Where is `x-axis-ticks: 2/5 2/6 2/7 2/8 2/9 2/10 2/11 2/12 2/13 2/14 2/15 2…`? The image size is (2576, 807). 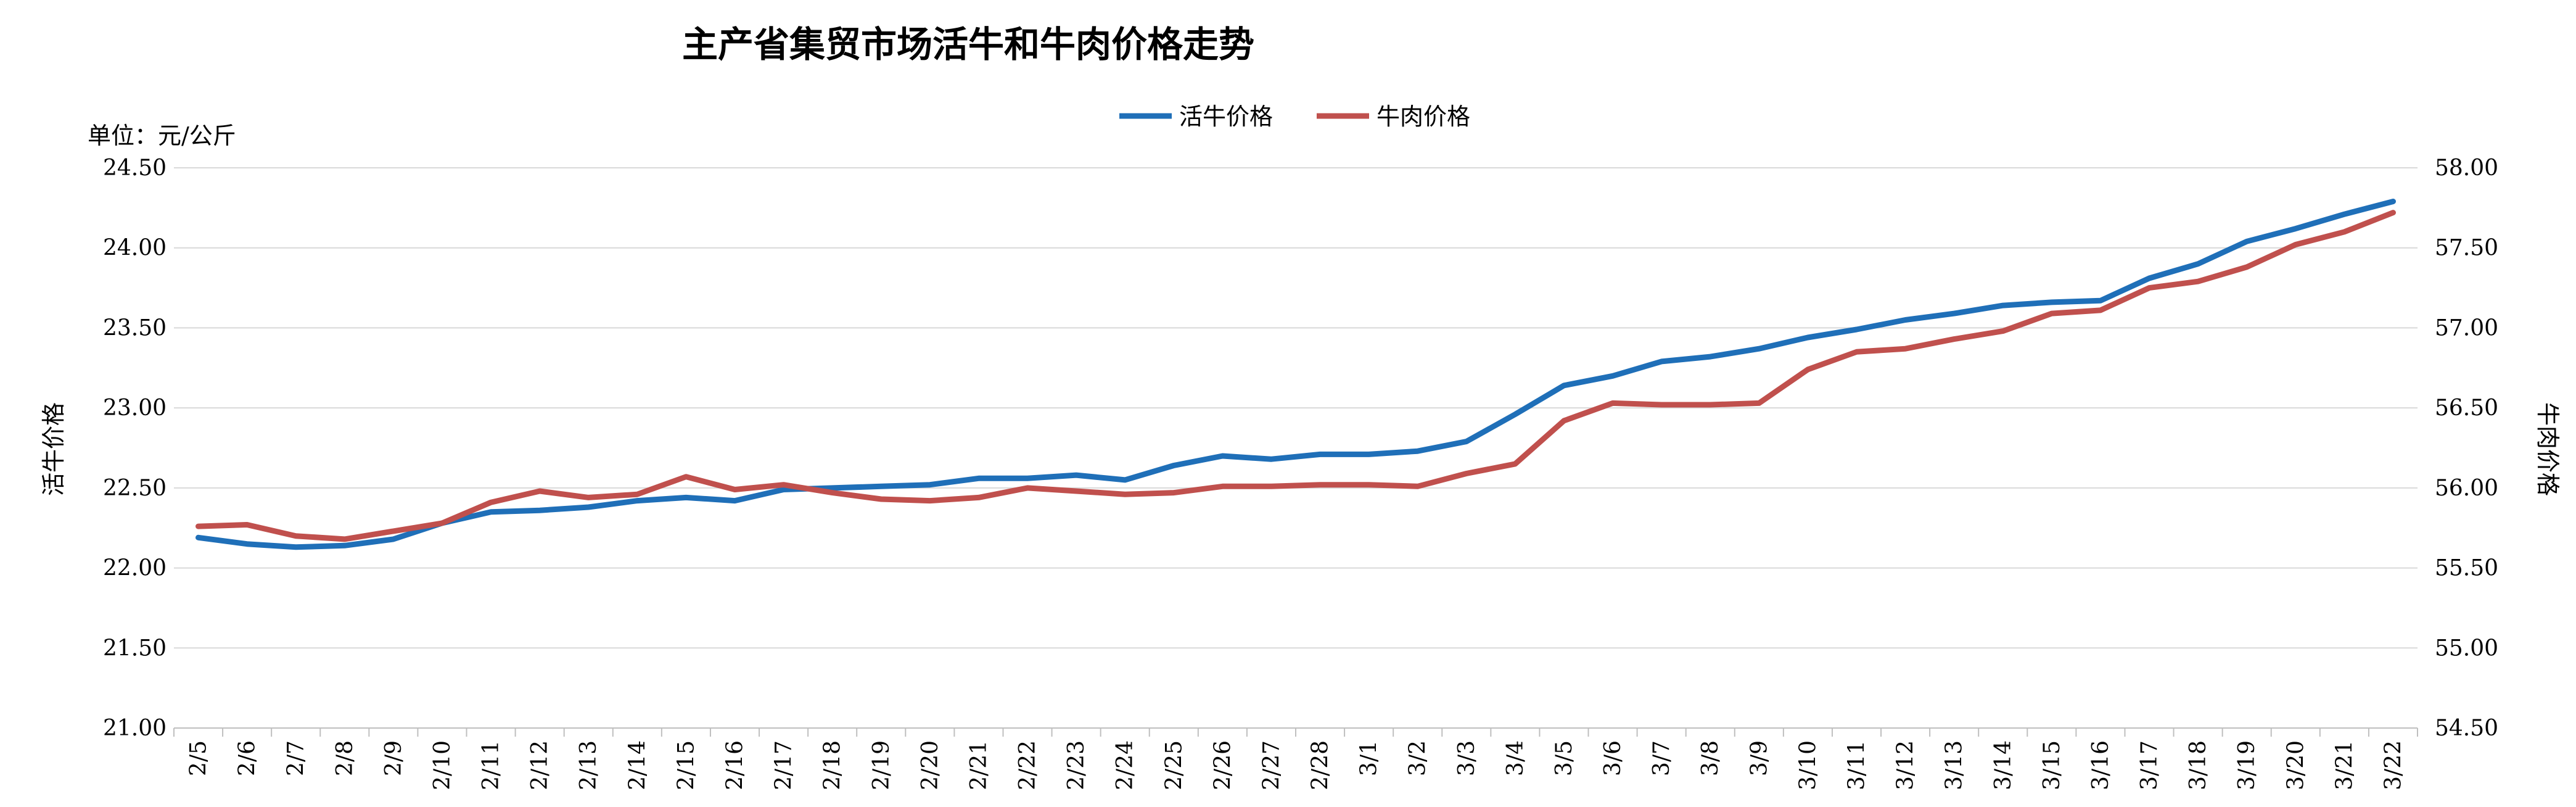
x-axis-ticks: 2/5 2/6 2/7 2/8 2/9 2/10 2/11 2/12 2/13 2/14 2/15 2… is located at coordinates (1295, 759).